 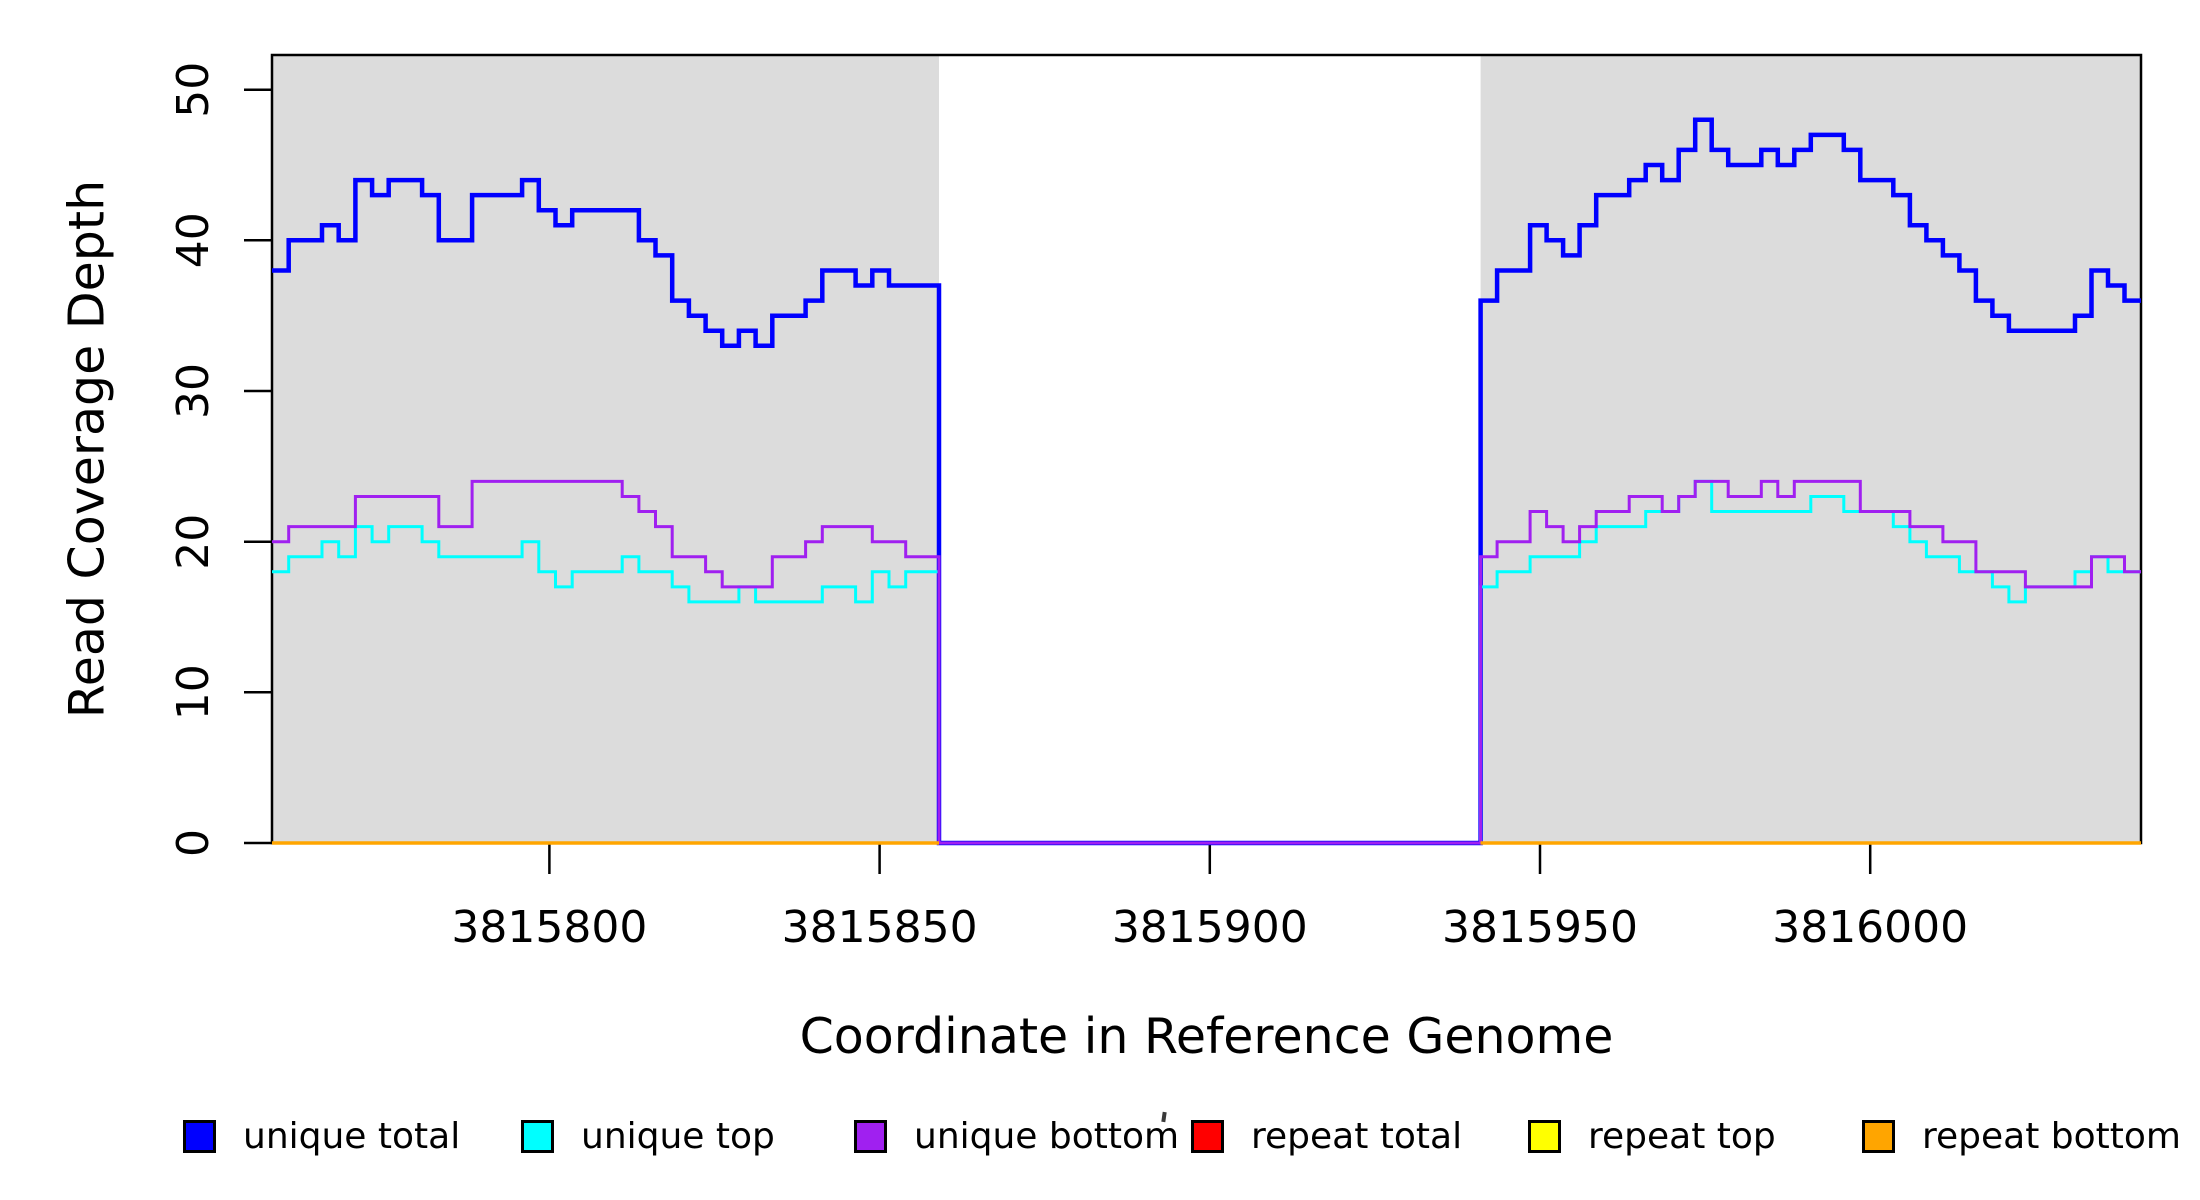 What do you see at coordinates (193, 542) in the screenshot?
I see `y-tick-label: 20` at bounding box center [193, 542].